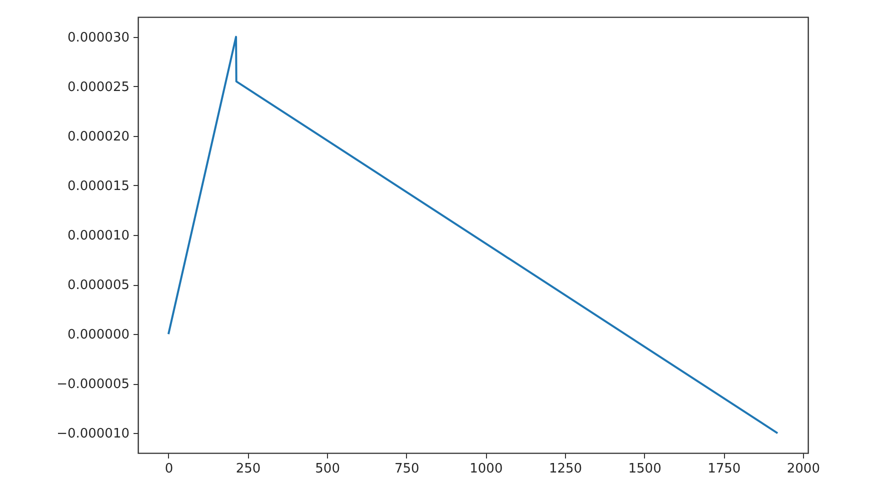  Describe the element at coordinates (407, 469) in the screenshot. I see `x-tick-label: 750` at that location.